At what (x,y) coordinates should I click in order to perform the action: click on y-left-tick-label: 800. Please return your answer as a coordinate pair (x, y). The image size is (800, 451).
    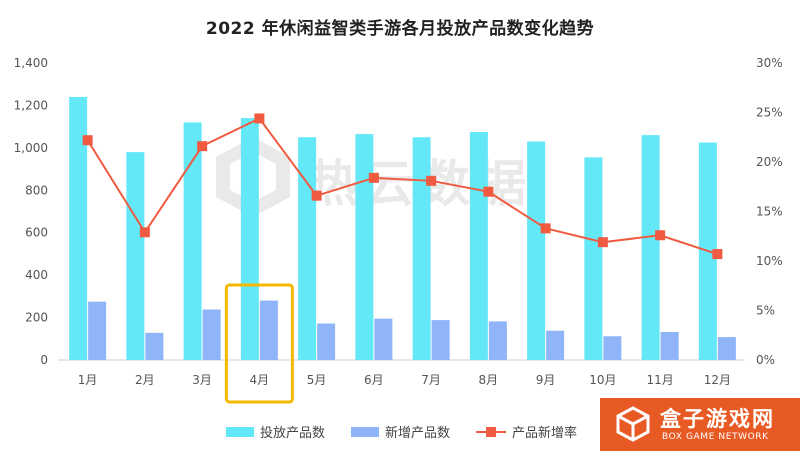
    Looking at the image, I should click on (36, 190).